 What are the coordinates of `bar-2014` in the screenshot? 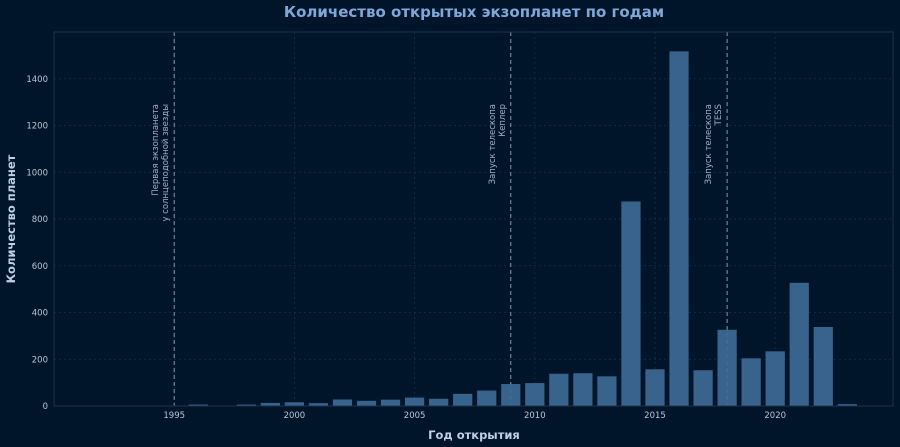 It's located at (631, 303).